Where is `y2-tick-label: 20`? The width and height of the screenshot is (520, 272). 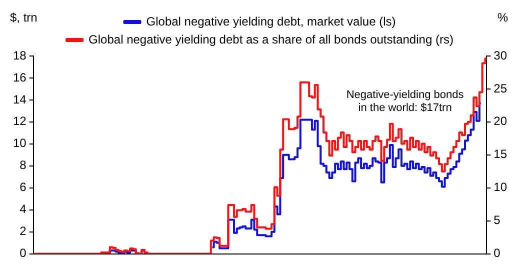 y2-tick-label: 20 is located at coordinates (501, 121).